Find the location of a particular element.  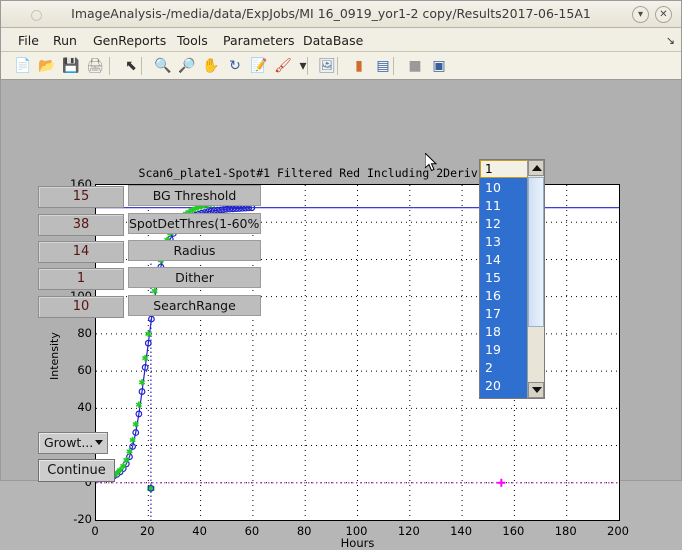

pointer-icon: ⬉ is located at coordinates (131, 66).